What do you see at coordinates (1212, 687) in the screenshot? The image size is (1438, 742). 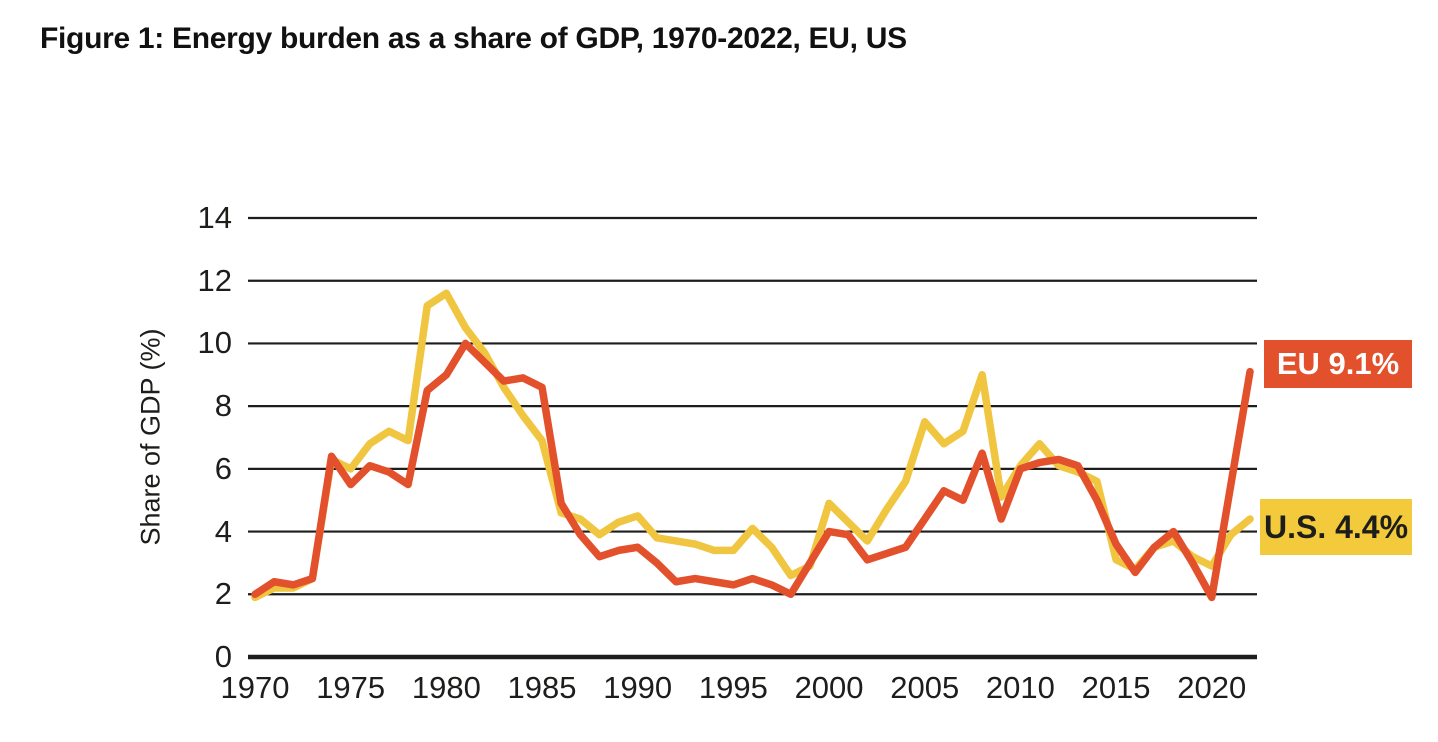 I see `x-tick-label-2020: 2020` at bounding box center [1212, 687].